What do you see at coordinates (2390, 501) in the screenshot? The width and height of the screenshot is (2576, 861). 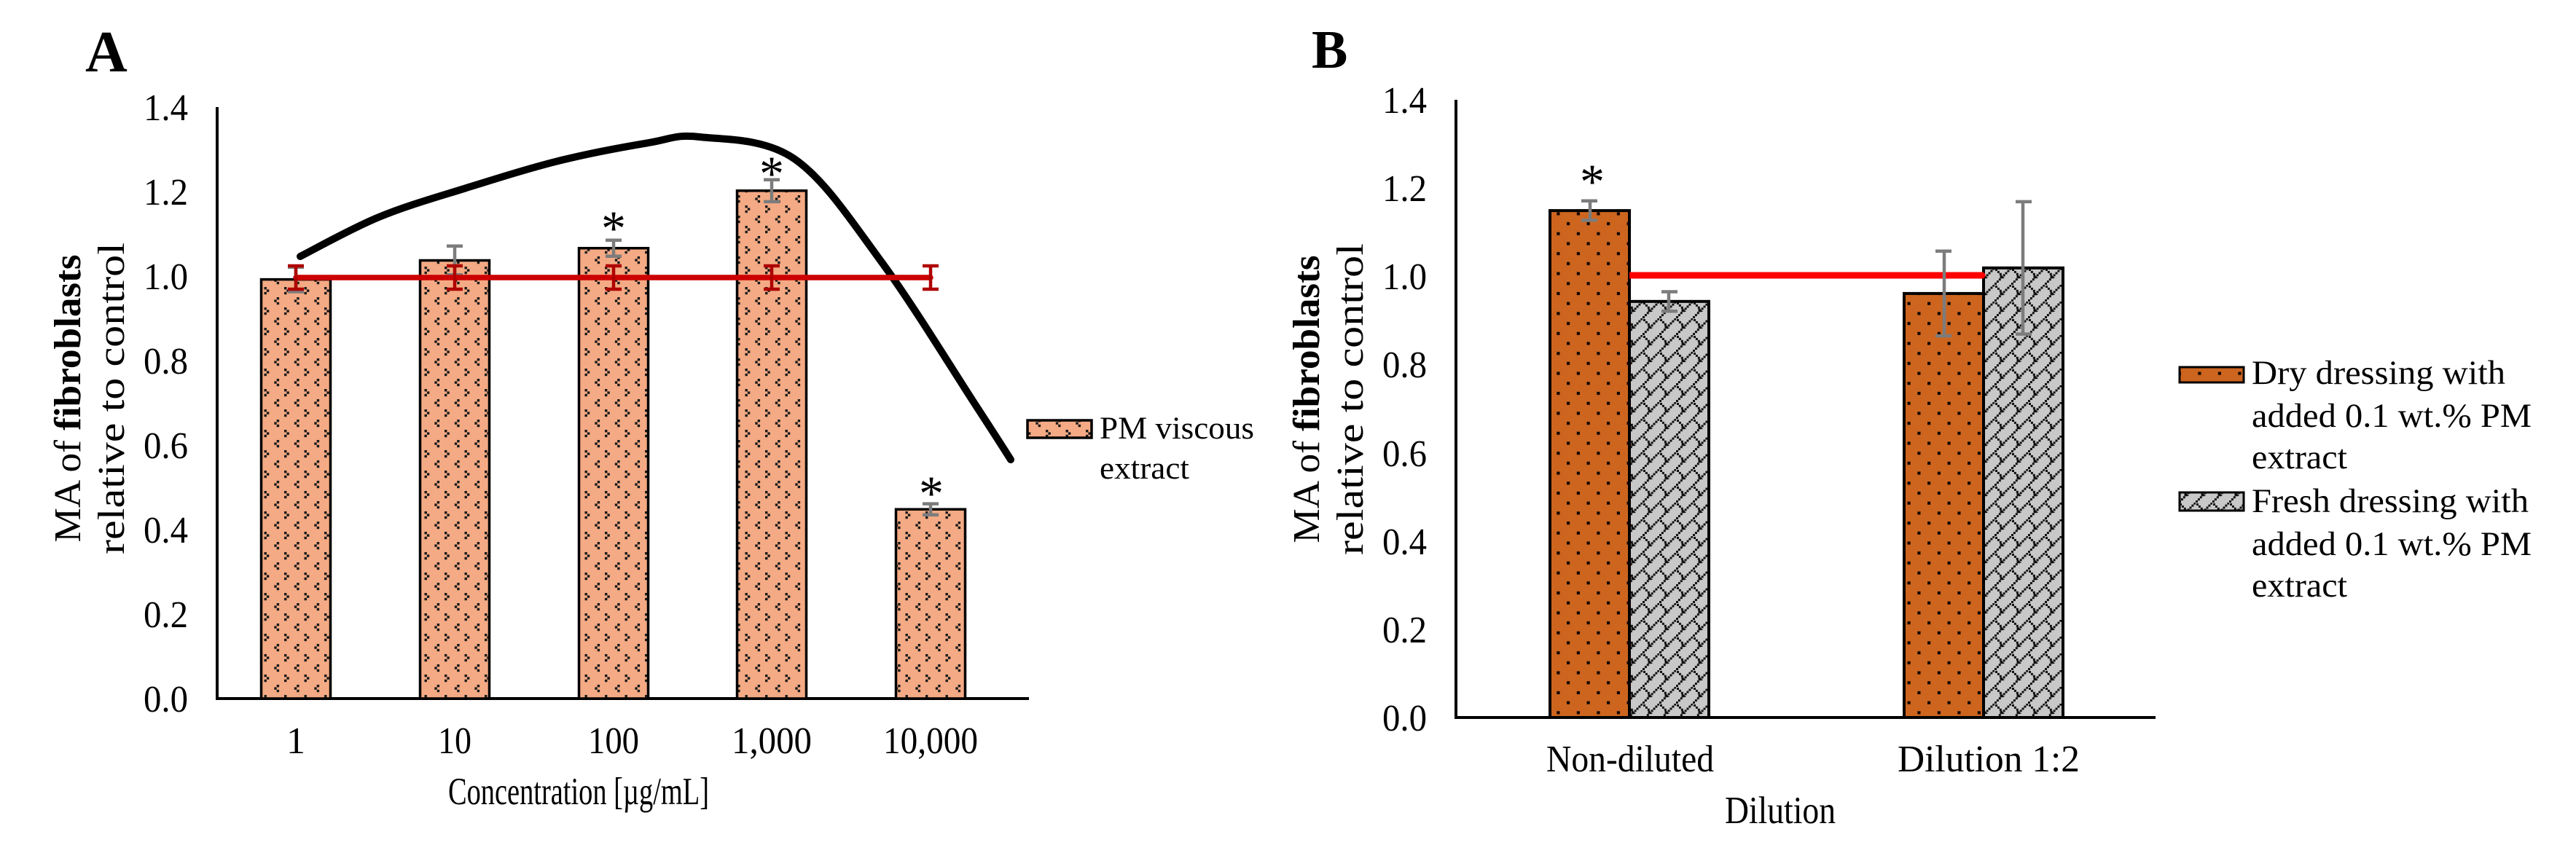 I see `svg-text: Fresh dressing with` at bounding box center [2390, 501].